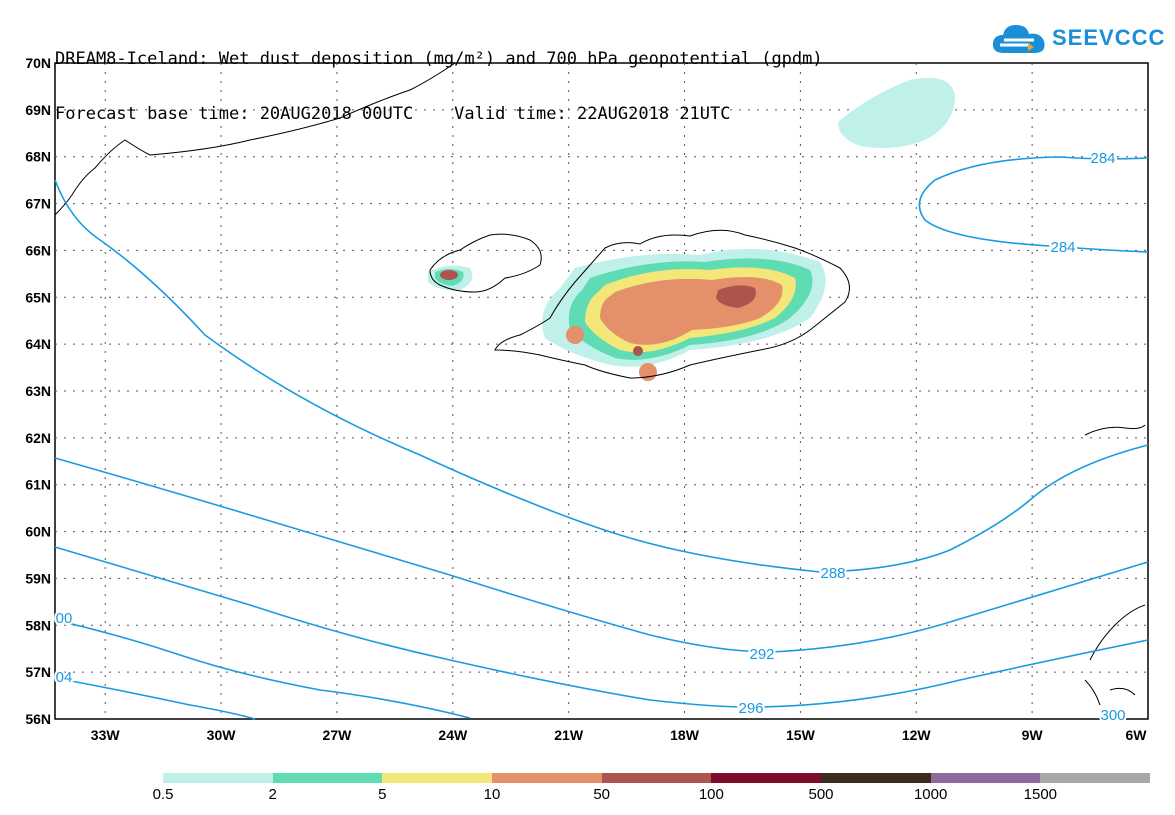  What do you see at coordinates (801, 735) in the screenshot?
I see `lon-tick-label: 15W` at bounding box center [801, 735].